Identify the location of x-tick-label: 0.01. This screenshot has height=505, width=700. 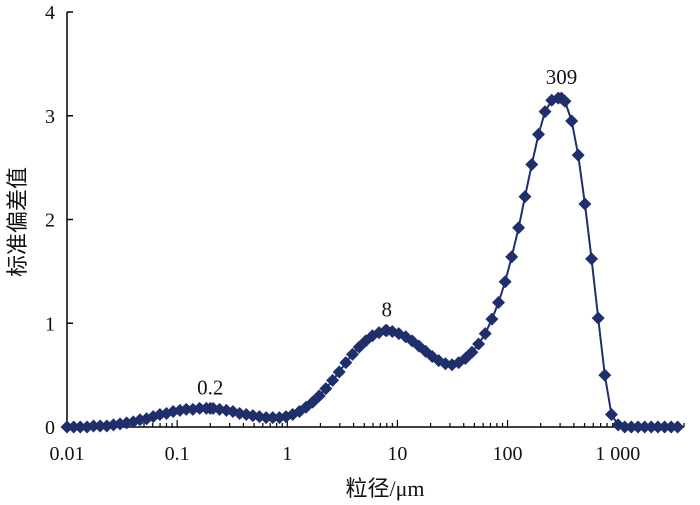
(67, 454).